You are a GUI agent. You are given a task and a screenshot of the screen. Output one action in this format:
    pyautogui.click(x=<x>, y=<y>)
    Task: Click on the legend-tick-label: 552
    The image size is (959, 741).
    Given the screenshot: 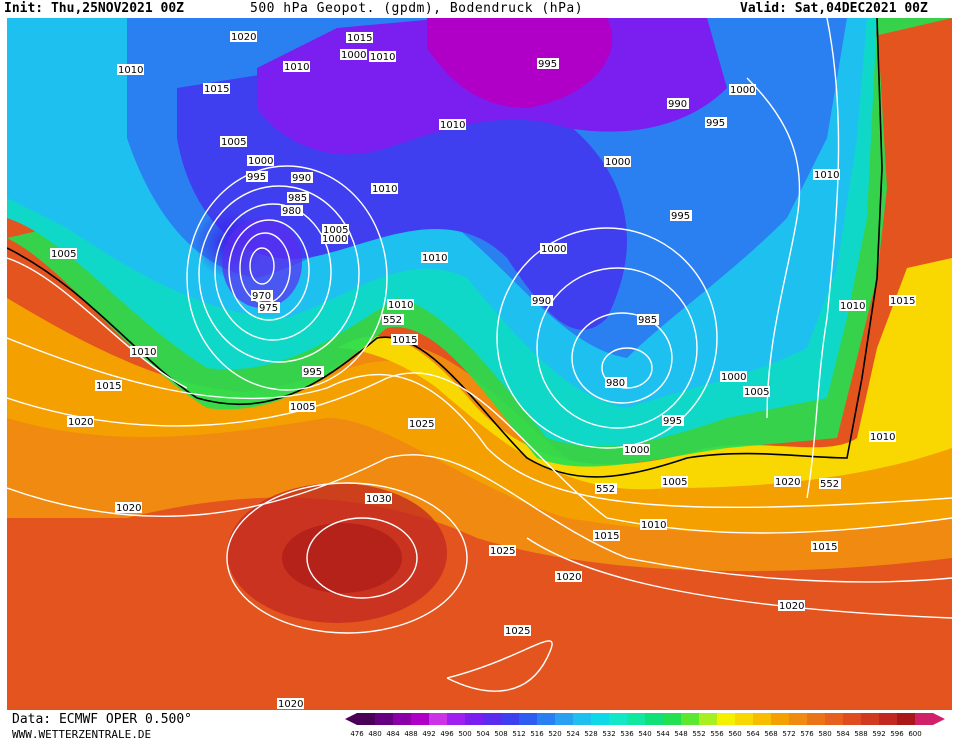 What is the action you would take?
    pyautogui.click(x=698, y=734)
    